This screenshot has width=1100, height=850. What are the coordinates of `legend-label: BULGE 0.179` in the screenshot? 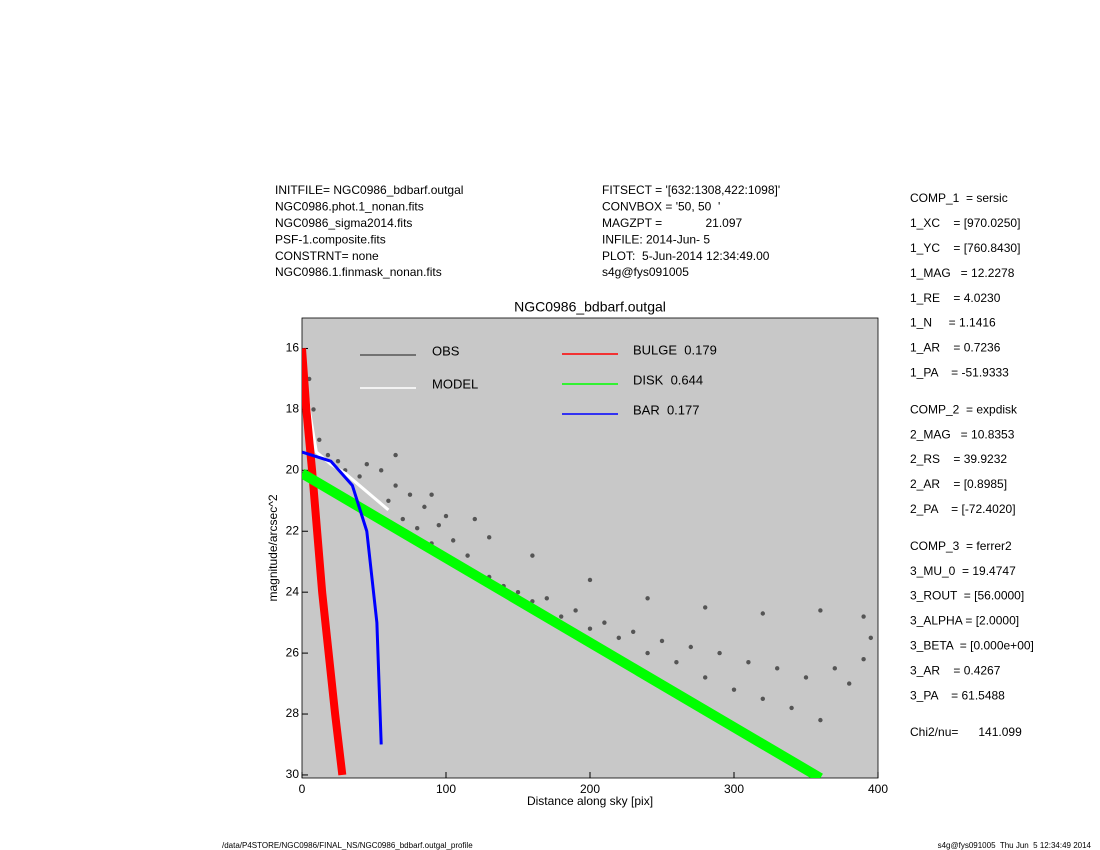 It's located at (675, 349).